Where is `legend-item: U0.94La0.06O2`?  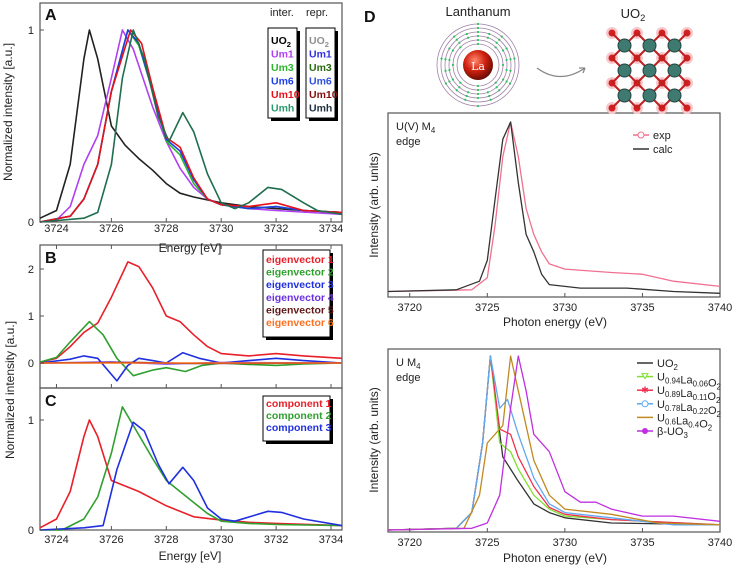
legend-item: U0.94La0.06O2 is located at coordinates (689, 382).